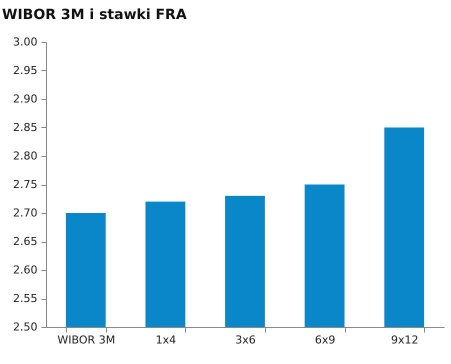 The image size is (451, 364). Describe the element at coordinates (86, 340) in the screenshot. I see `x-tick-label: WIBOR 3M` at that location.